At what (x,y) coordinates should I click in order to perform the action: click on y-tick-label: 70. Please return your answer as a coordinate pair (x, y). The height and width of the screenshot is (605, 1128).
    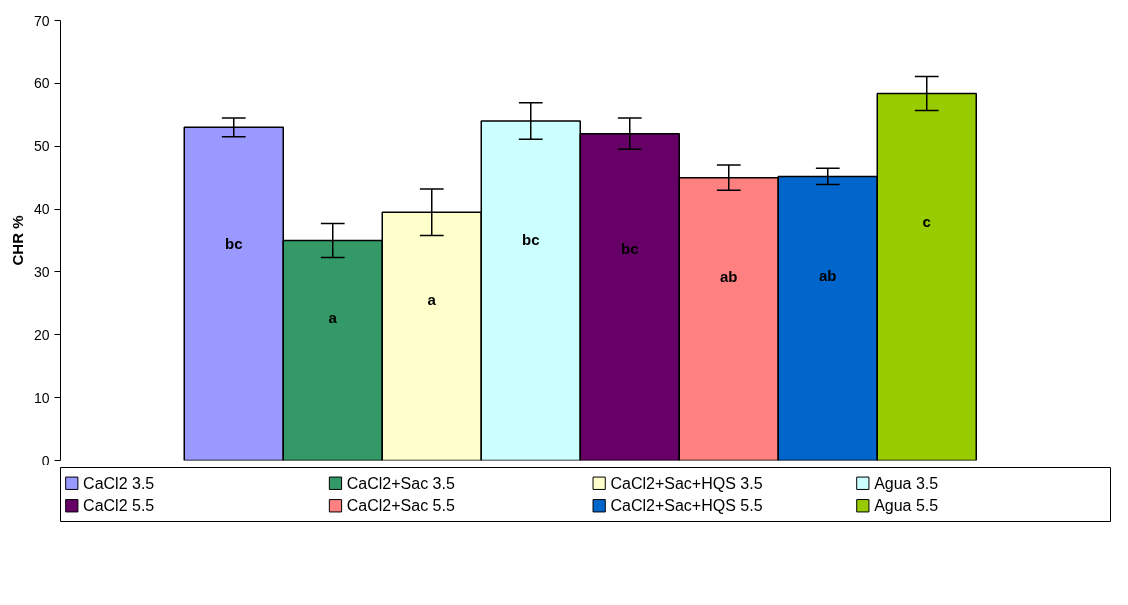
    Looking at the image, I should click on (41, 20).